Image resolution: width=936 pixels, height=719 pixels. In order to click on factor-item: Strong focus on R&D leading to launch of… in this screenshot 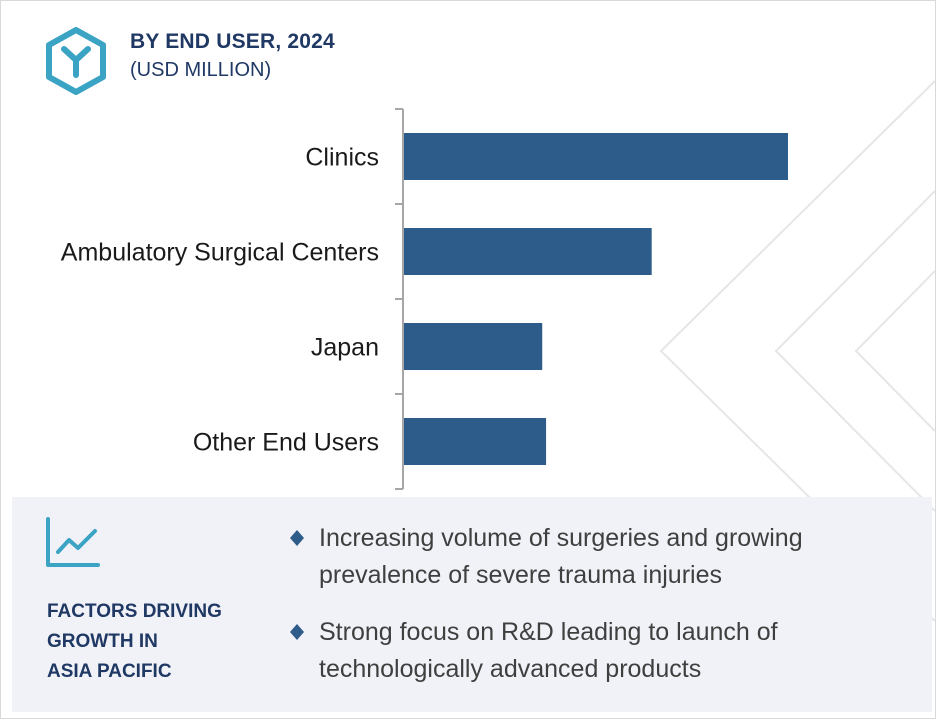, I will do `click(597, 651)`.